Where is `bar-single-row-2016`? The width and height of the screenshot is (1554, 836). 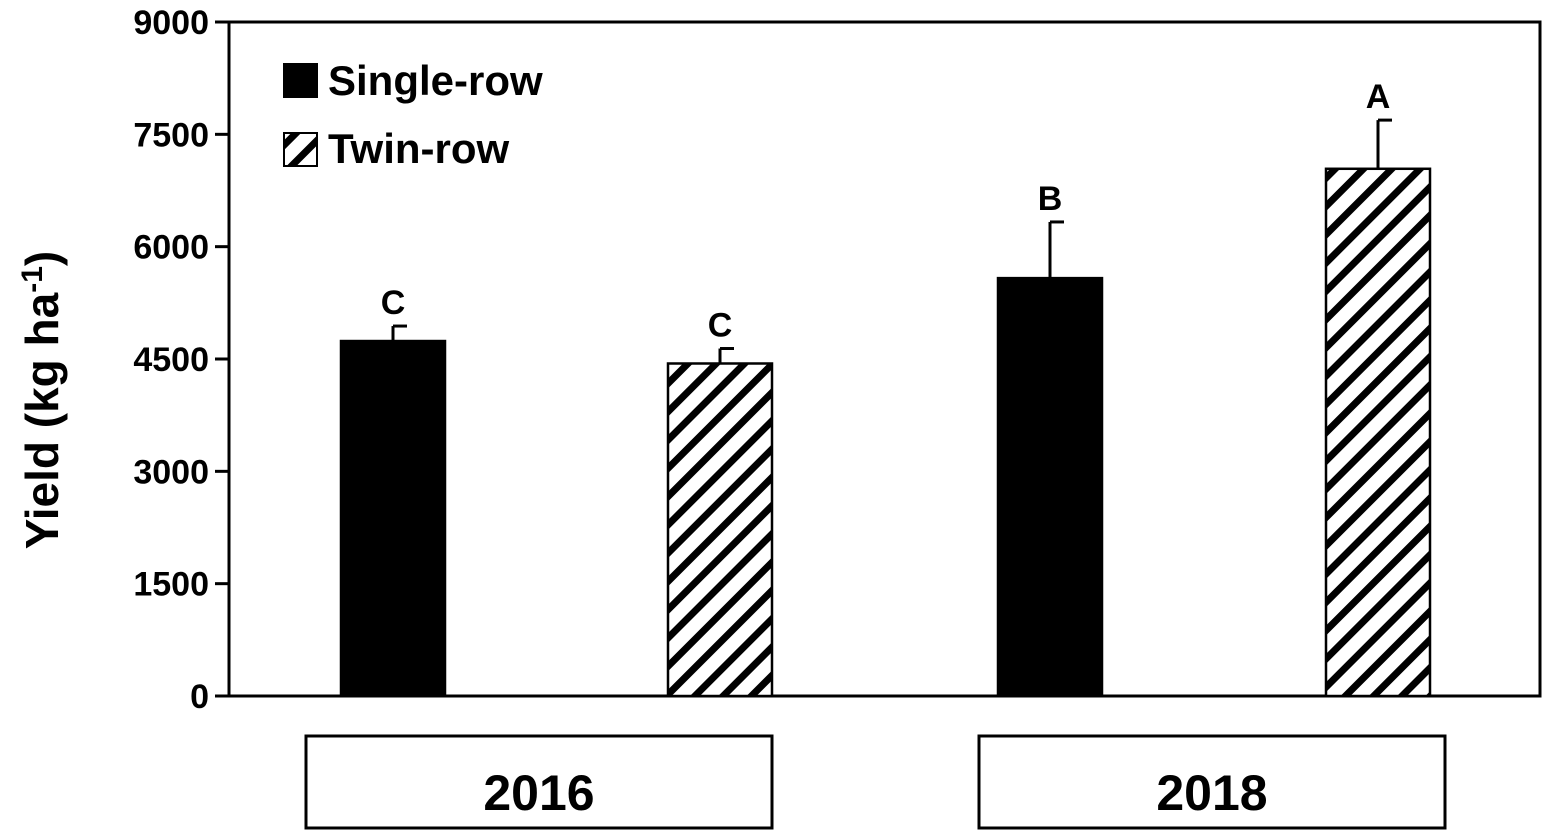 bar-single-row-2016 is located at coordinates (393, 518).